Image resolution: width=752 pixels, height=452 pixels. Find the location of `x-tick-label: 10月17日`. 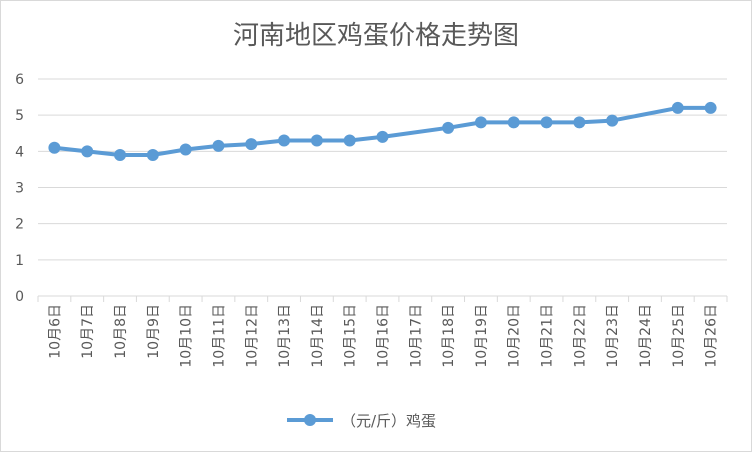

x-tick-label: 10月17日 is located at coordinates (416, 336).